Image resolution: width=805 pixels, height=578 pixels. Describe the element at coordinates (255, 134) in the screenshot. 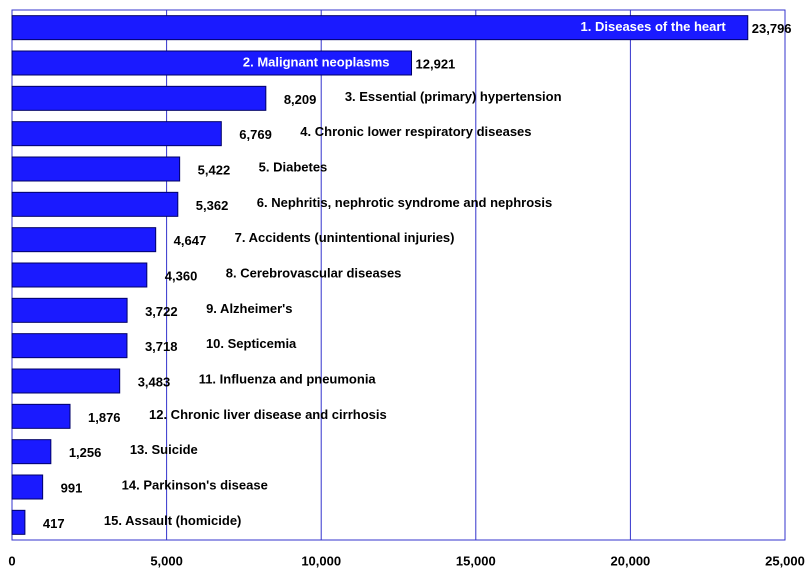

I see `value-label: 6,769` at that location.